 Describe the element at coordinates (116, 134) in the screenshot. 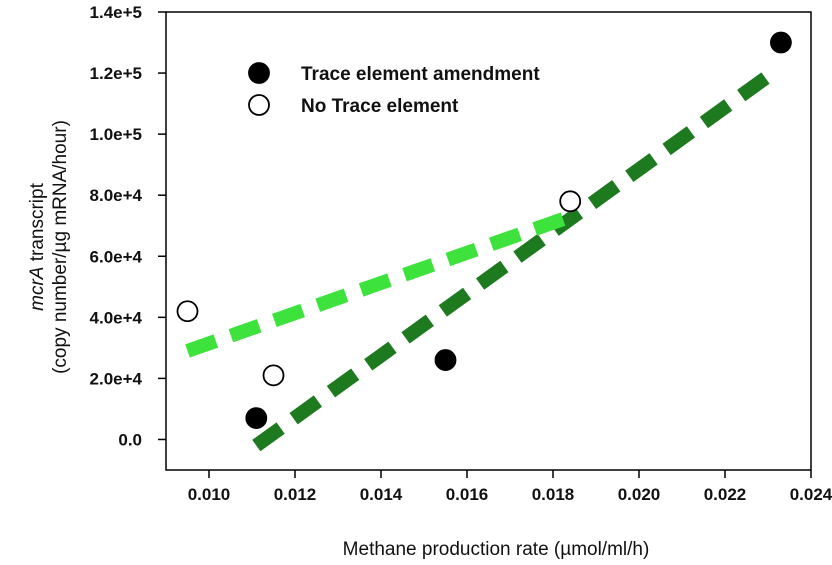

I see `y-tick-label: 1.0e+5` at that location.